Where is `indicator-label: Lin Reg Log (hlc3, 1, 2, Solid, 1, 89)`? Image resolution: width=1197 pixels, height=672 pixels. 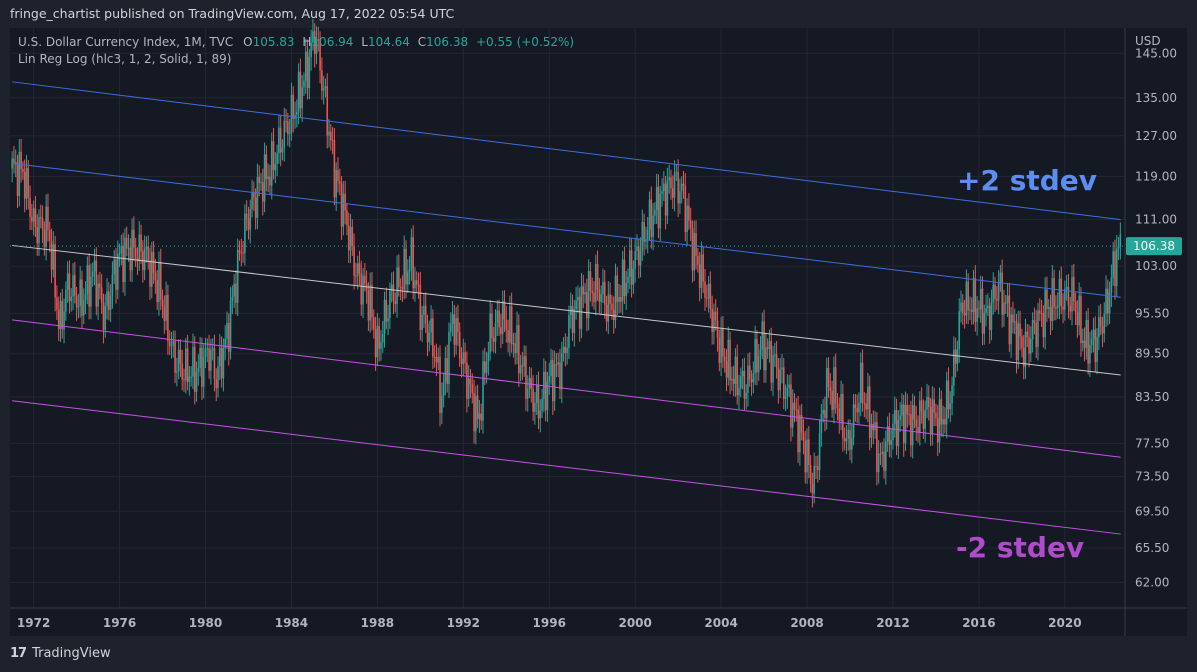
indicator-label: Lin Reg Log (hlc3, 1, 2, Solid, 1, 89) is located at coordinates (125, 59).